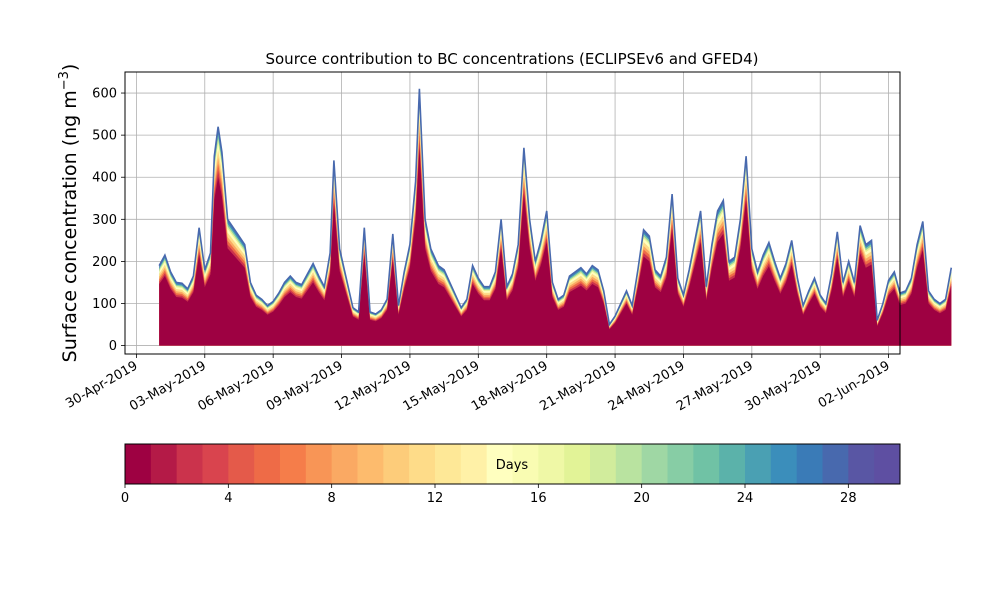  I want to click on x-tick-label: 09-May-2019, so click(305, 386).